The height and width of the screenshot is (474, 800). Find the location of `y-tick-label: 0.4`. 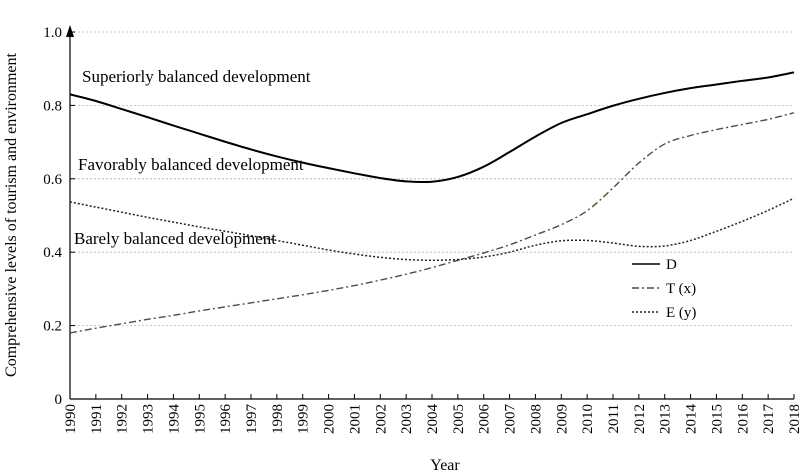

y-tick-label: 0.4 is located at coordinates (52, 253).